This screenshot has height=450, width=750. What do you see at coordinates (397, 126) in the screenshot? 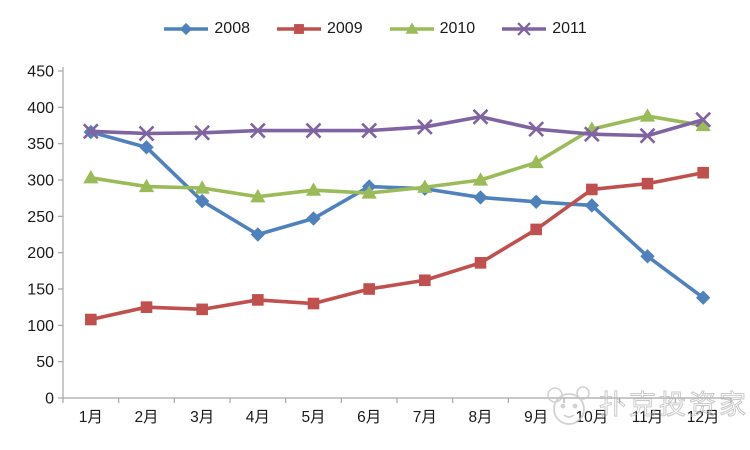
I see `series-line-2011` at bounding box center [397, 126].